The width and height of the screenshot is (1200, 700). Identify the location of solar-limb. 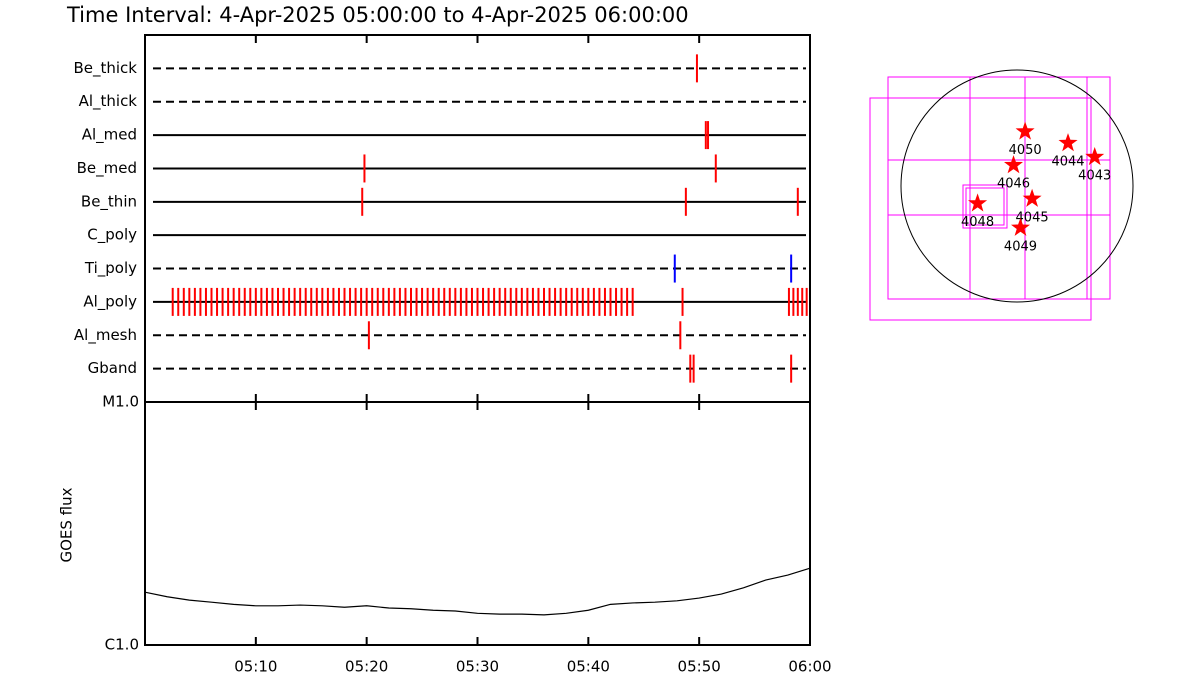
(1017, 186).